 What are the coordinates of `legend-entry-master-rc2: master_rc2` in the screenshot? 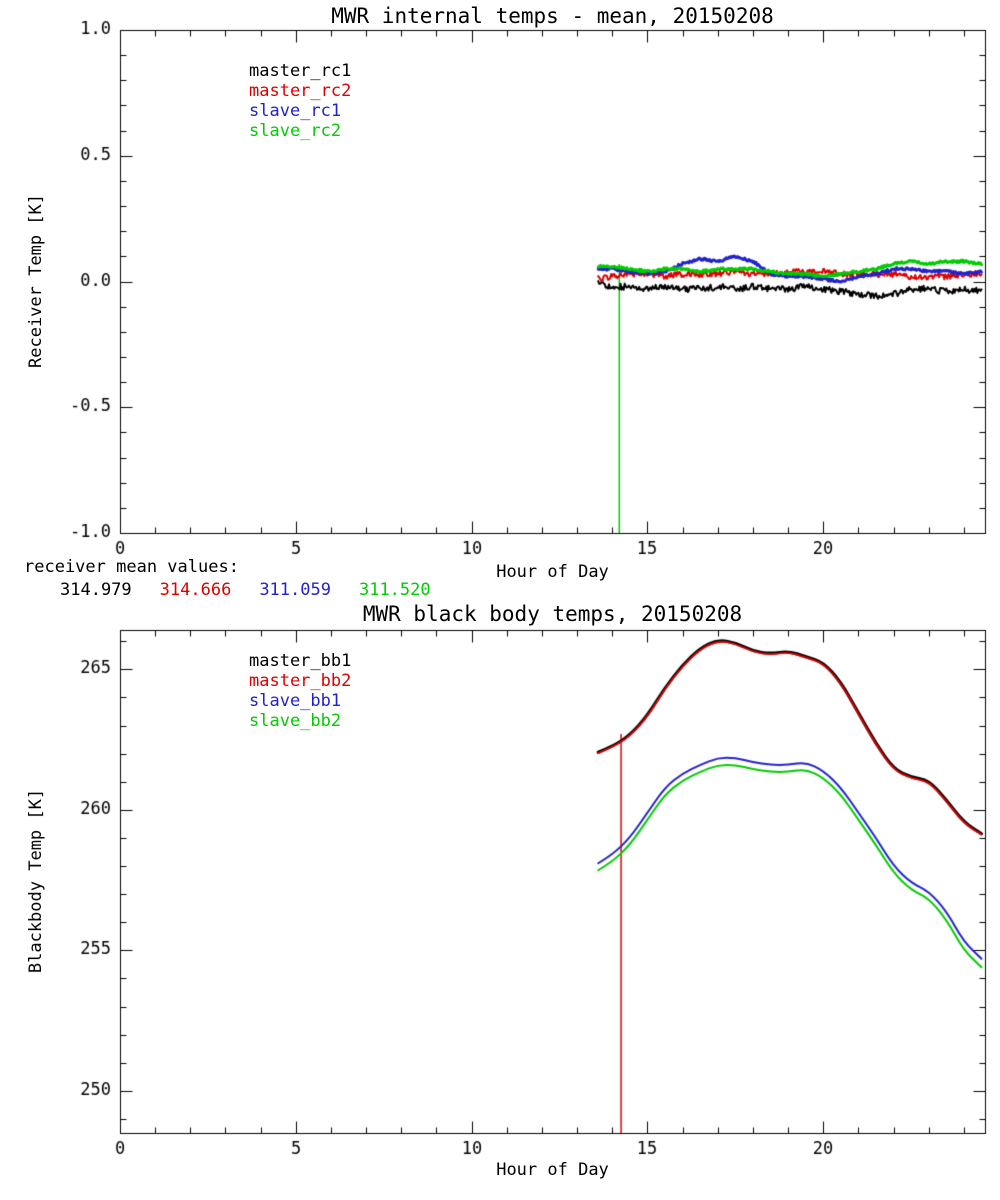 It's located at (300, 91).